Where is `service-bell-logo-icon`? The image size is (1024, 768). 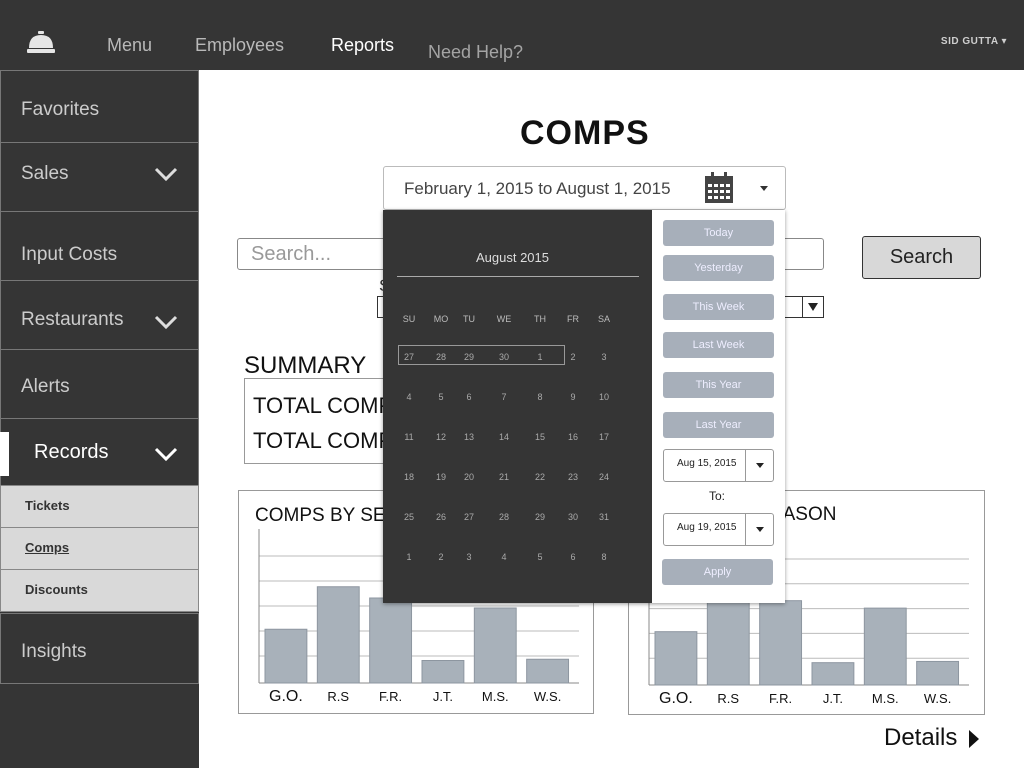 service-bell-logo-icon is located at coordinates (41, 43).